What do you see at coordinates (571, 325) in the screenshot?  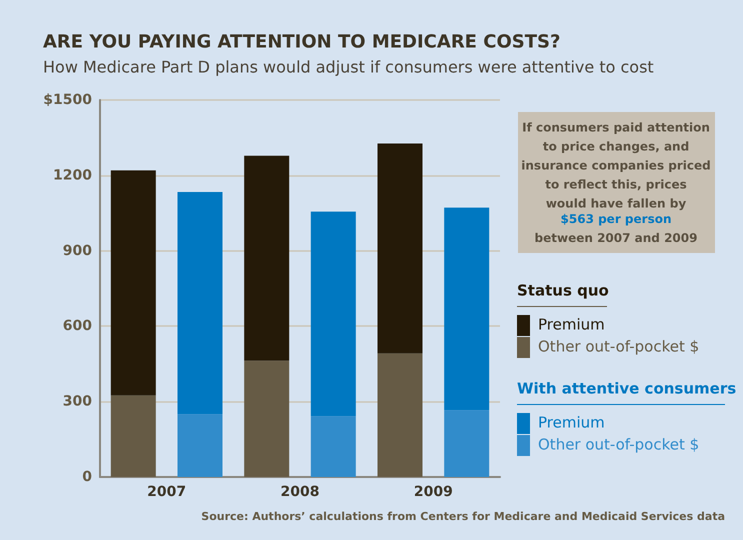 I see `legend-label: Premium` at bounding box center [571, 325].